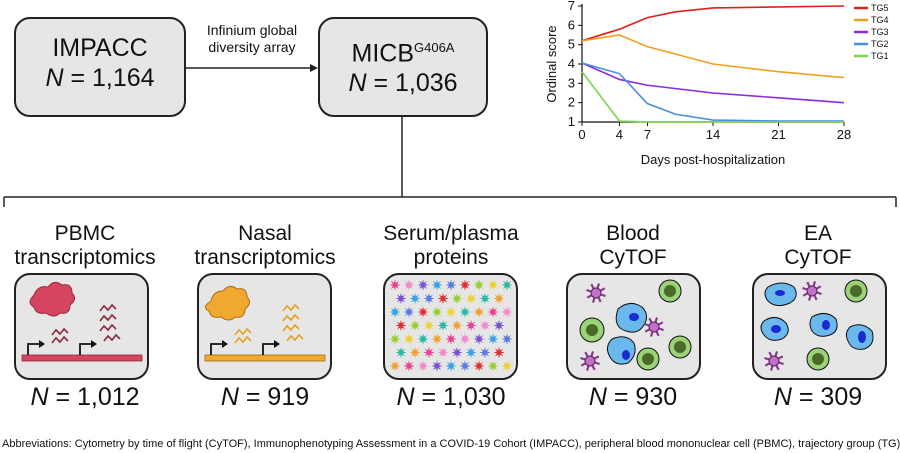  What do you see at coordinates (880, 20) in the screenshot?
I see `legend-label-tg4: TG4` at bounding box center [880, 20].